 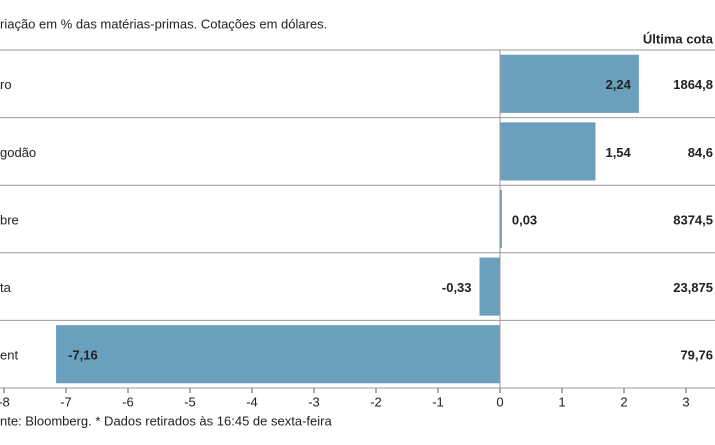 I want to click on category-label: ta, so click(x=6, y=287).